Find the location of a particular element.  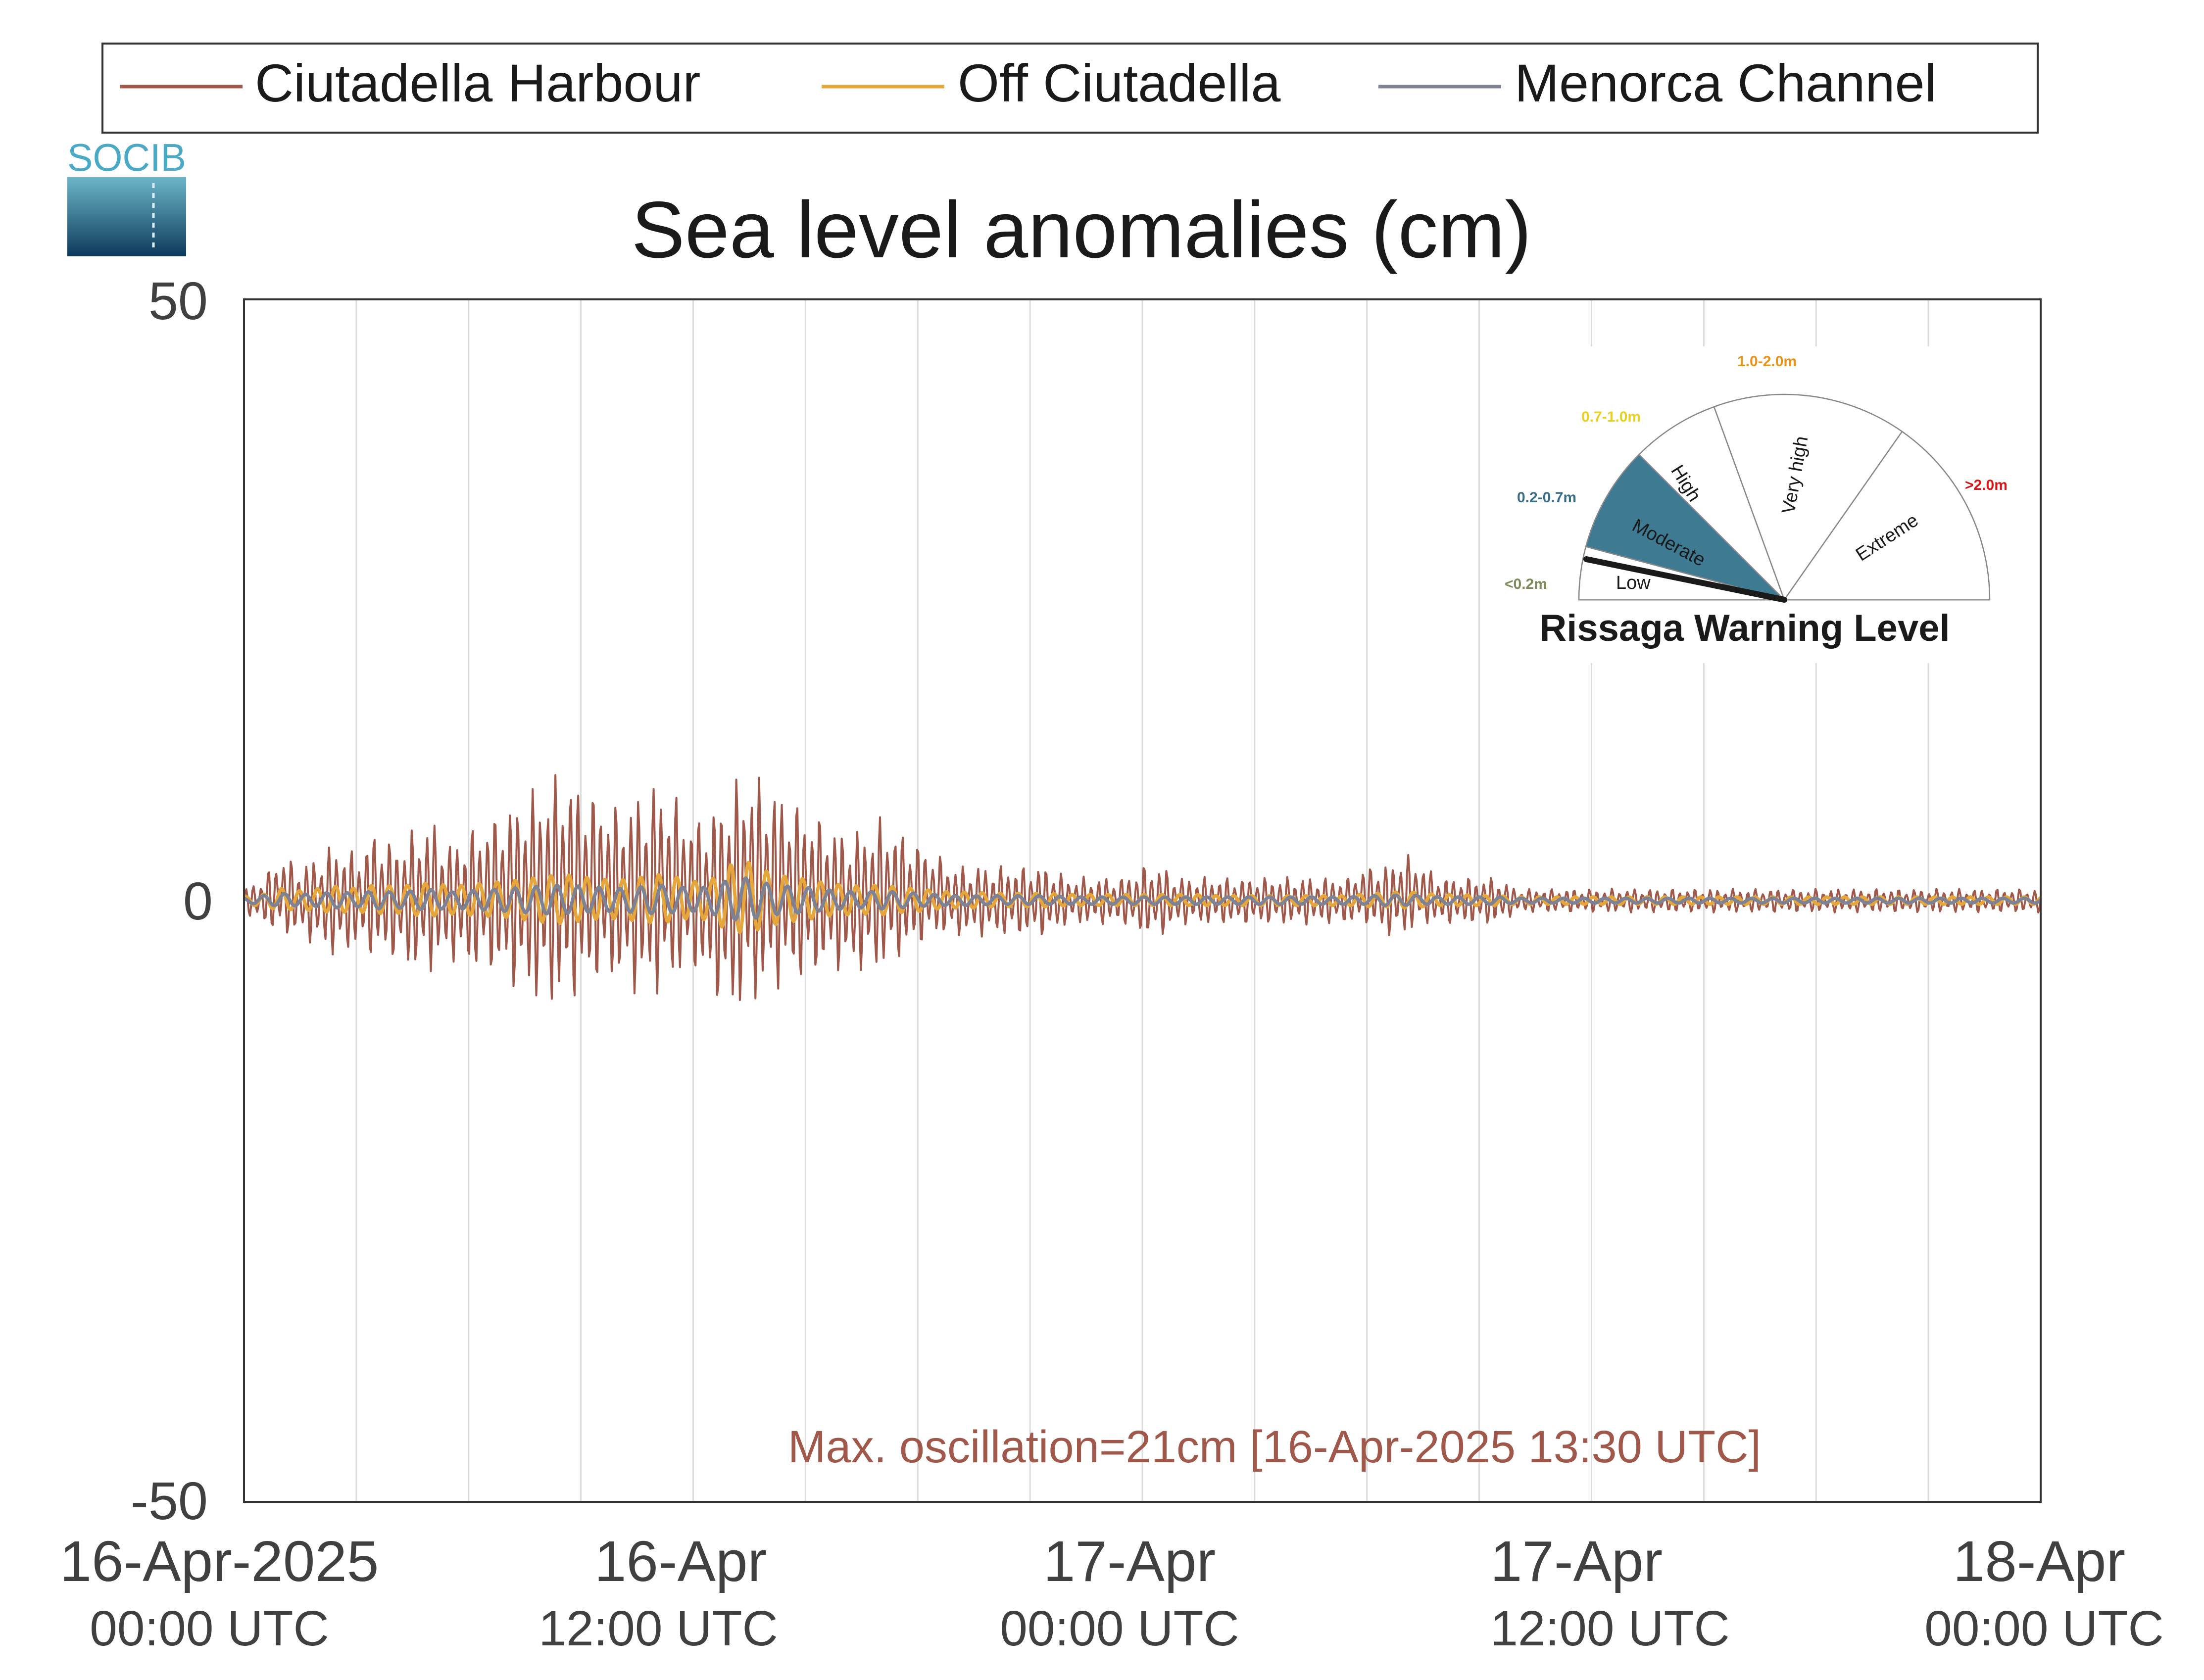

x-tick-date-2: 17-Apr is located at coordinates (1129, 1561).